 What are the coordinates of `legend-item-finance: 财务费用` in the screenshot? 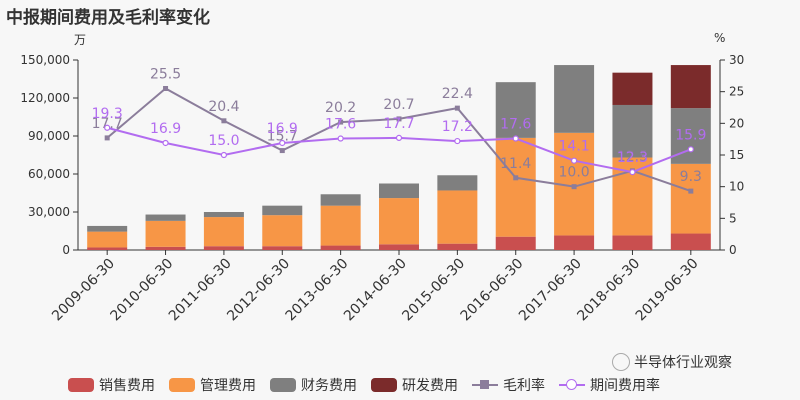 It's located at (313, 385).